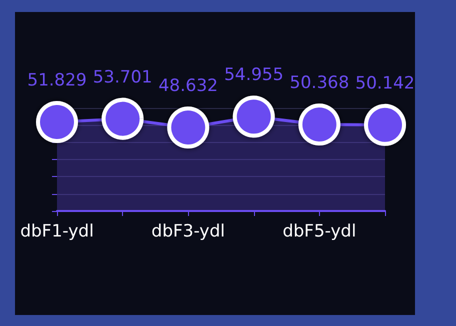 The height and width of the screenshot is (326, 456). Describe the element at coordinates (188, 232) in the screenshot. I see `x-tick-label: dbF3-ydl` at that location.